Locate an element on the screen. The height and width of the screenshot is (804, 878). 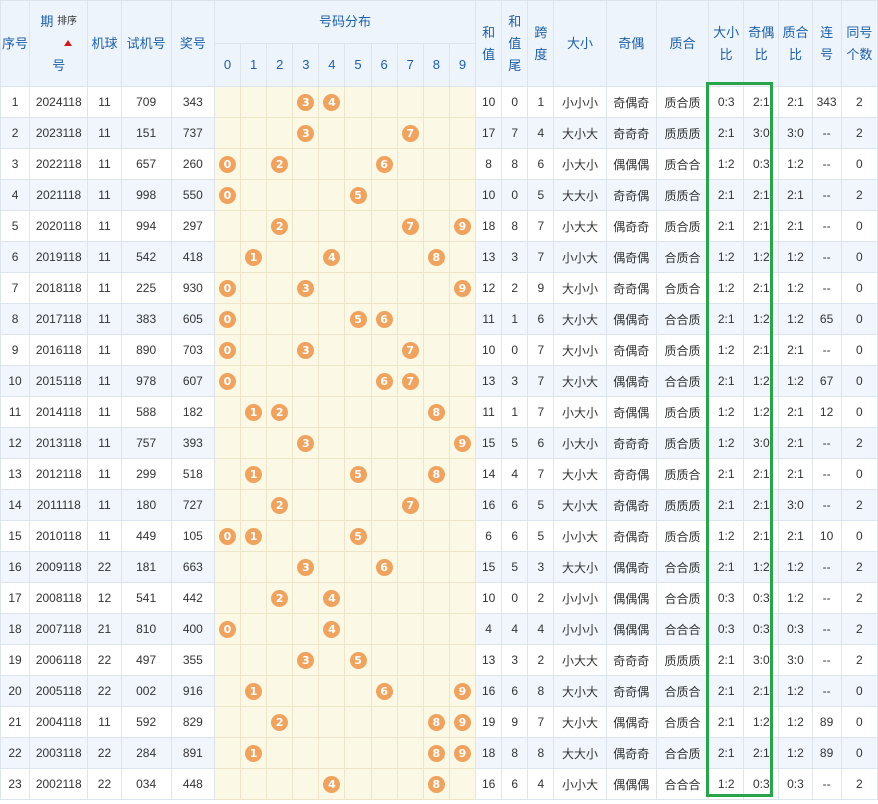
cell-sum-tail: 5 is located at coordinates (515, 443).